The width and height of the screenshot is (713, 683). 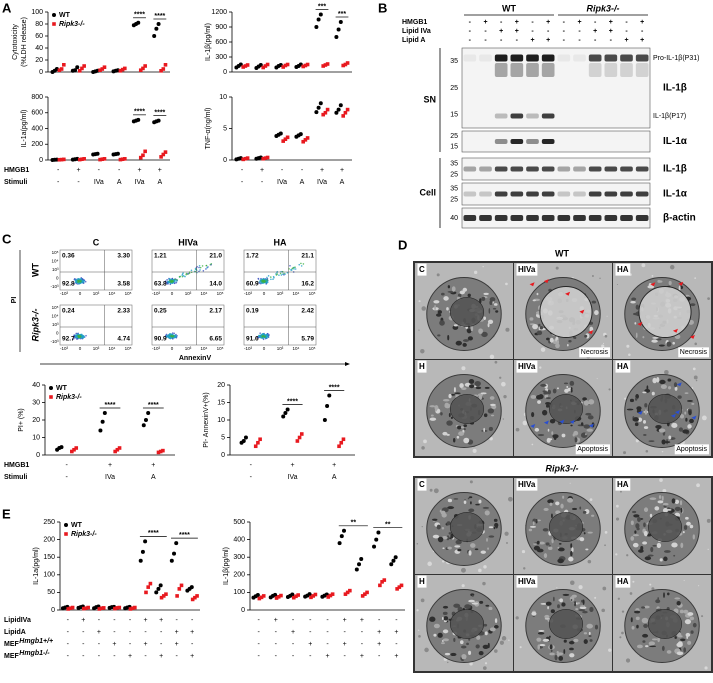 What do you see at coordinates (556, 194) in the screenshot?
I see `blot-panel` at bounding box center [556, 194].